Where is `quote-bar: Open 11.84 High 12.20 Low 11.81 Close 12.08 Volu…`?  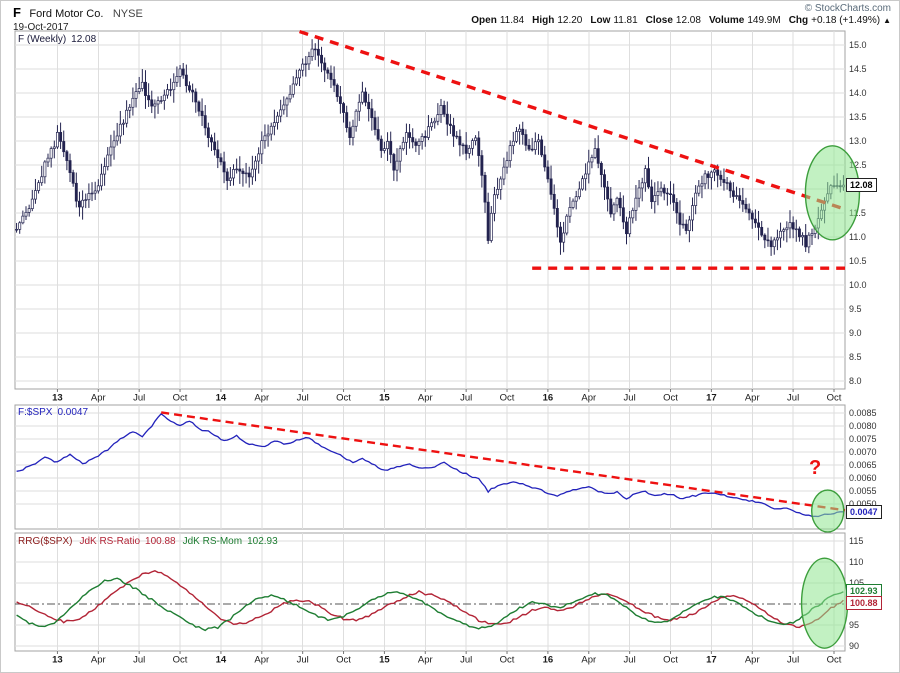
quote-bar: Open 11.84 High 12.20 Low 11.81 Close 12.08 Volu… is located at coordinates (677, 21).